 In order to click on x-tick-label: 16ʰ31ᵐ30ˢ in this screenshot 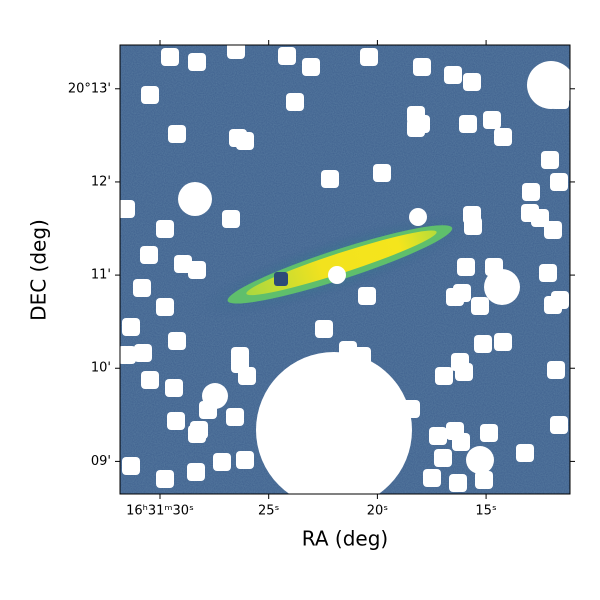, I will do `click(160, 511)`.